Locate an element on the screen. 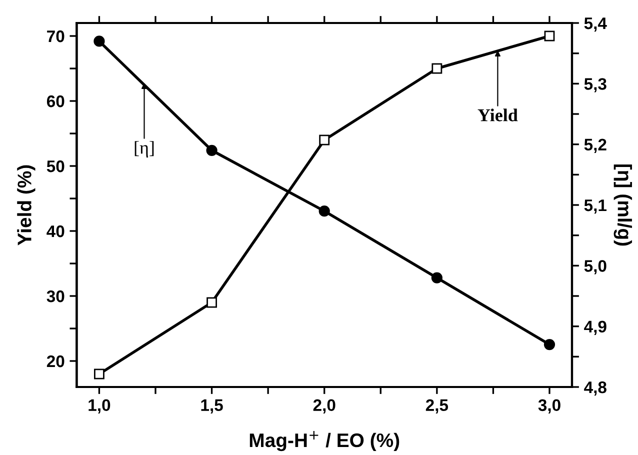 The height and width of the screenshot is (455, 638). y-tick-label: 50 is located at coordinates (55, 166).